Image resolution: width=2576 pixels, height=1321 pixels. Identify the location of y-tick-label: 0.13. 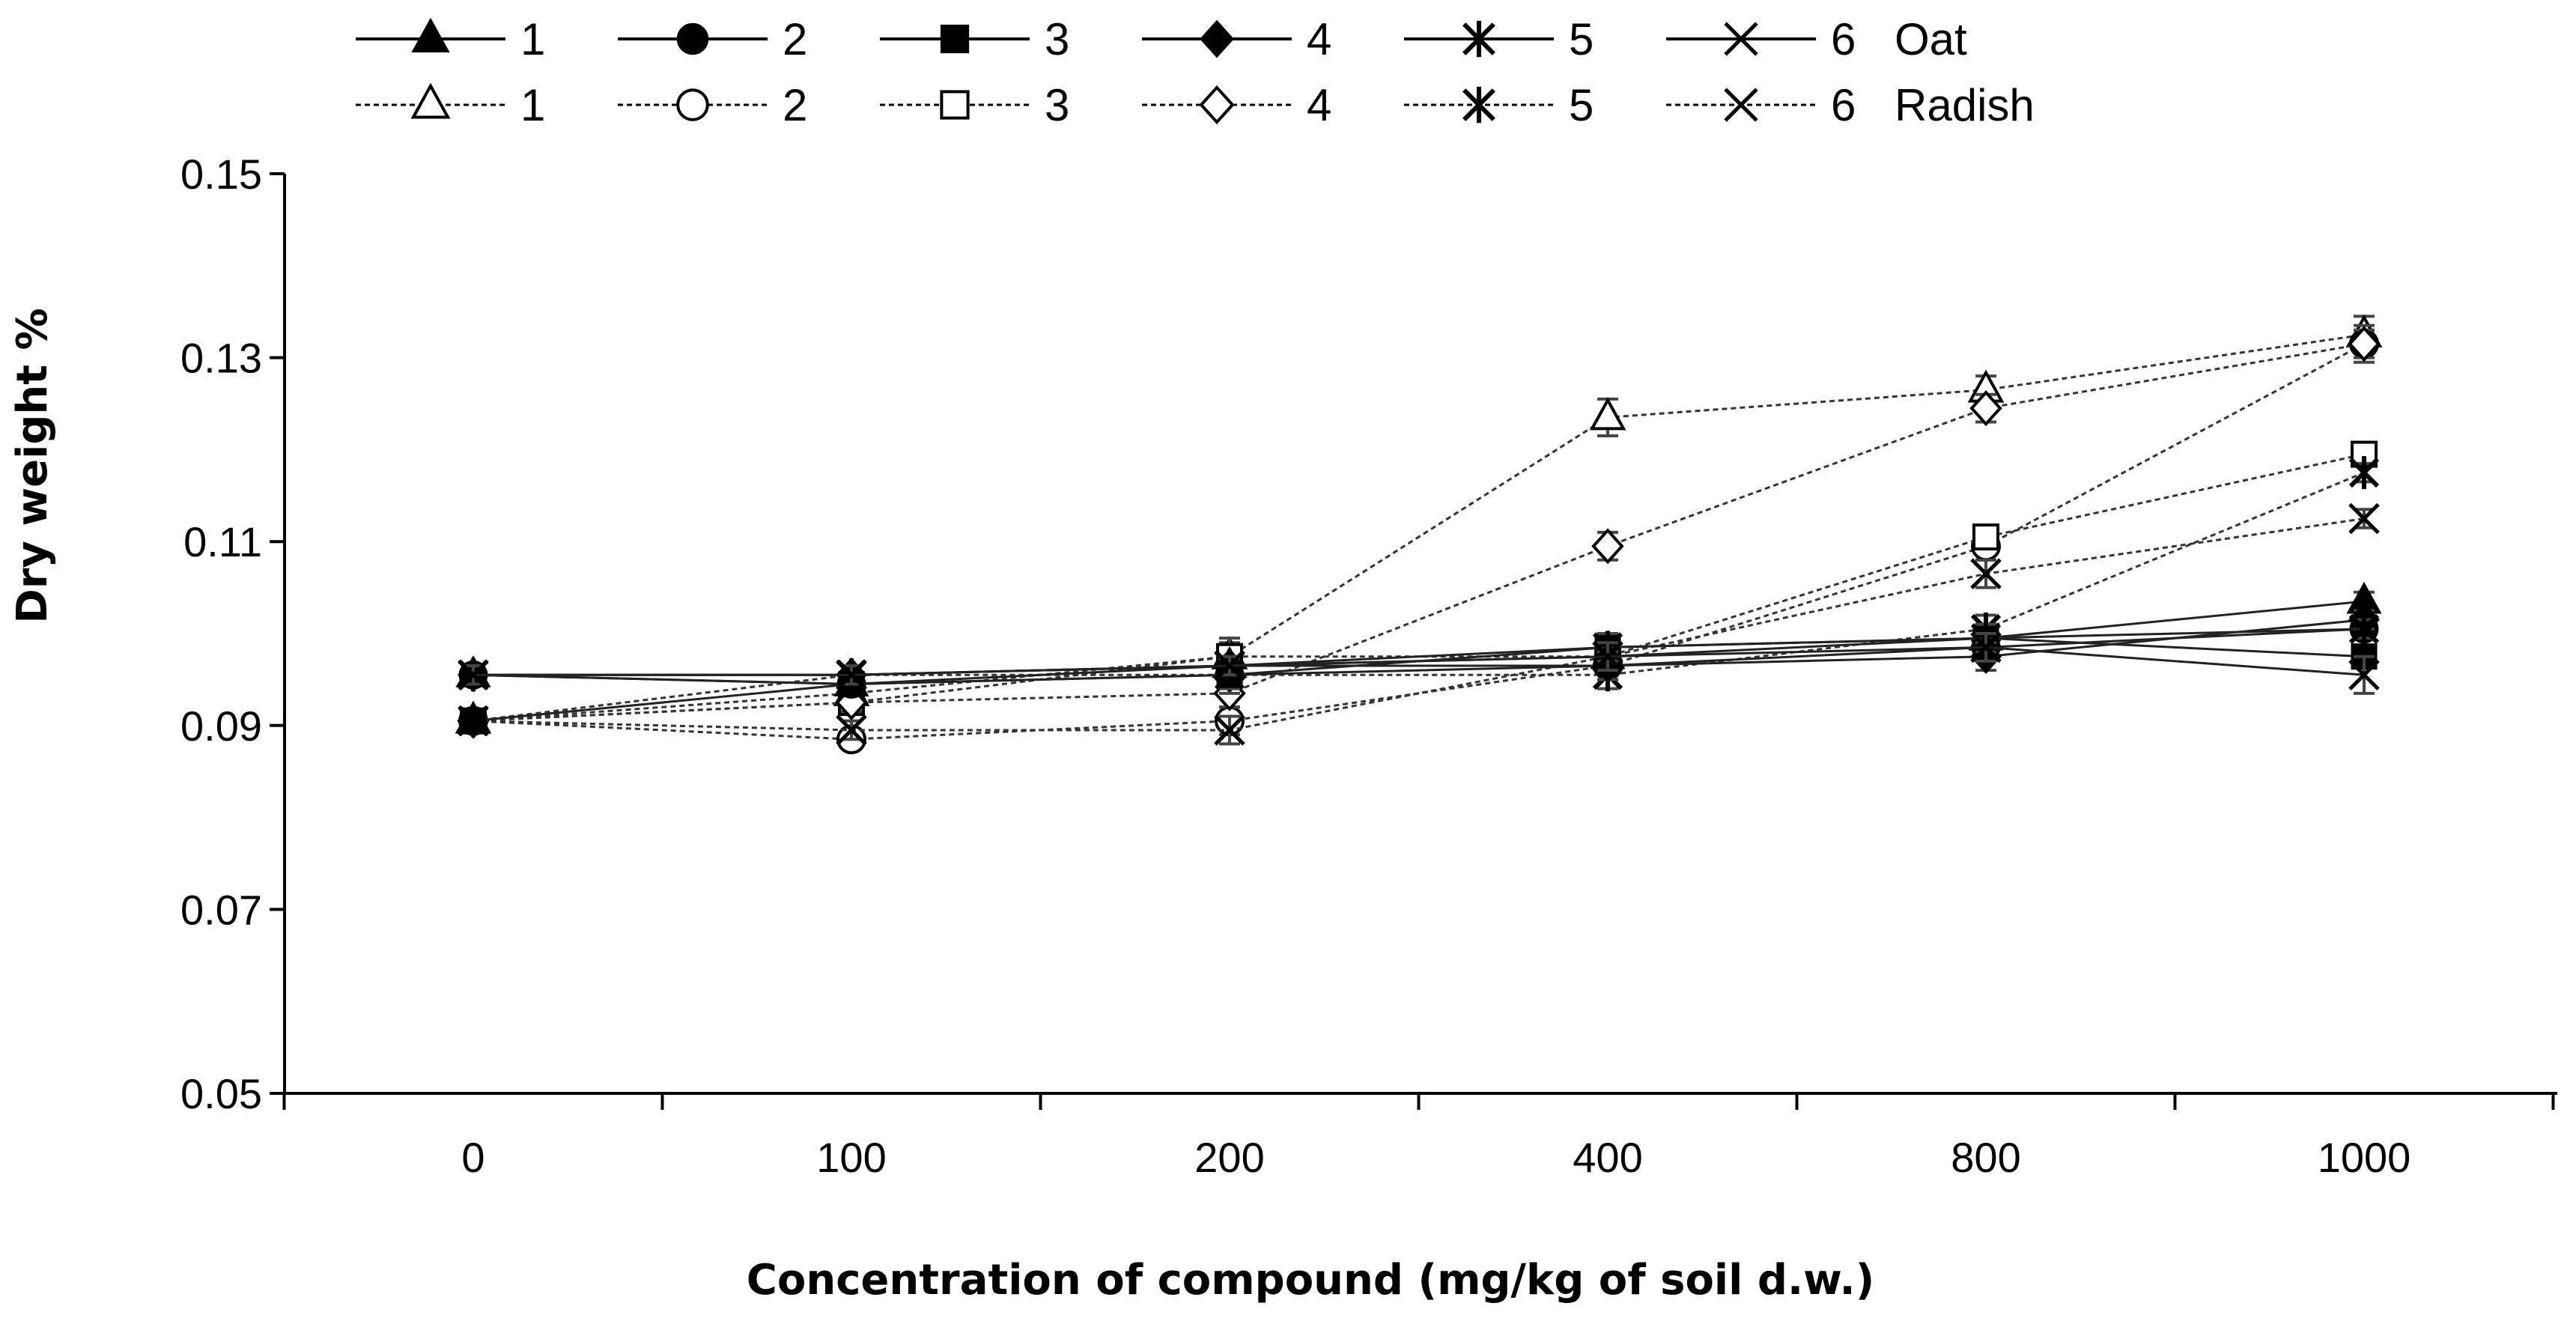
(221, 358).